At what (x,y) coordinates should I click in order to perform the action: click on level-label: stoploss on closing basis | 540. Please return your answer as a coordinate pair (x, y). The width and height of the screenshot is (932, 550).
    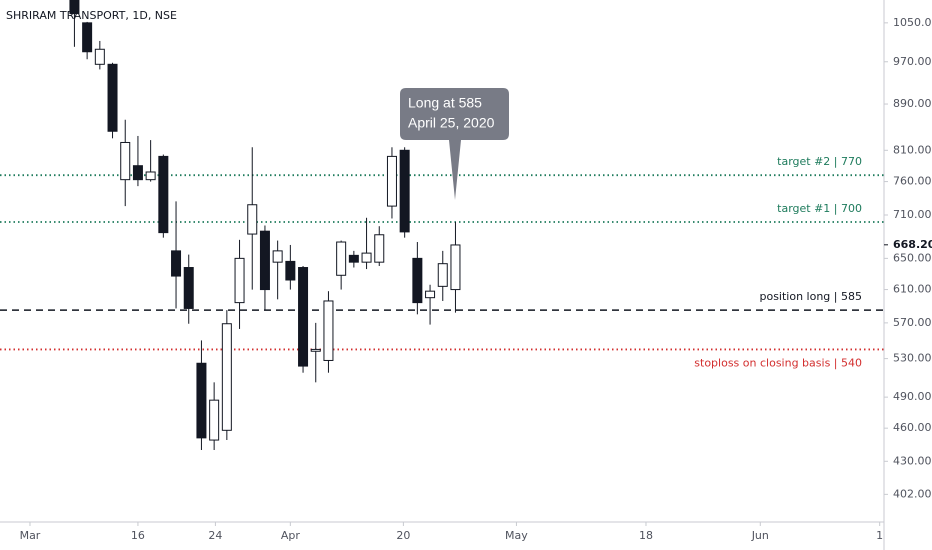
    Looking at the image, I should click on (778, 362).